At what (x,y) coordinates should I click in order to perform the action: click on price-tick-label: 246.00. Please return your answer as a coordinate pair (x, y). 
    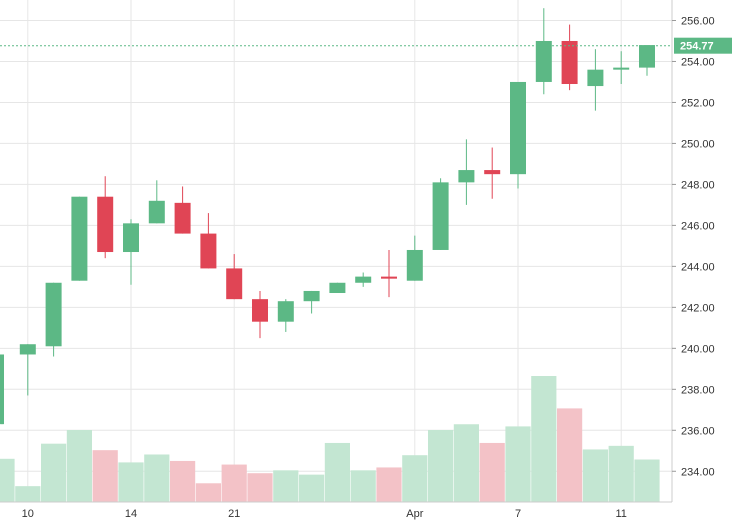
    Looking at the image, I should click on (698, 226).